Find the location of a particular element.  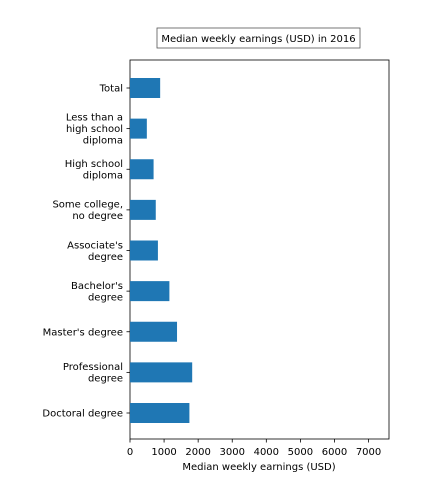

chart-title: Median weekly earnings (USD) in 2016 is located at coordinates (258, 39).